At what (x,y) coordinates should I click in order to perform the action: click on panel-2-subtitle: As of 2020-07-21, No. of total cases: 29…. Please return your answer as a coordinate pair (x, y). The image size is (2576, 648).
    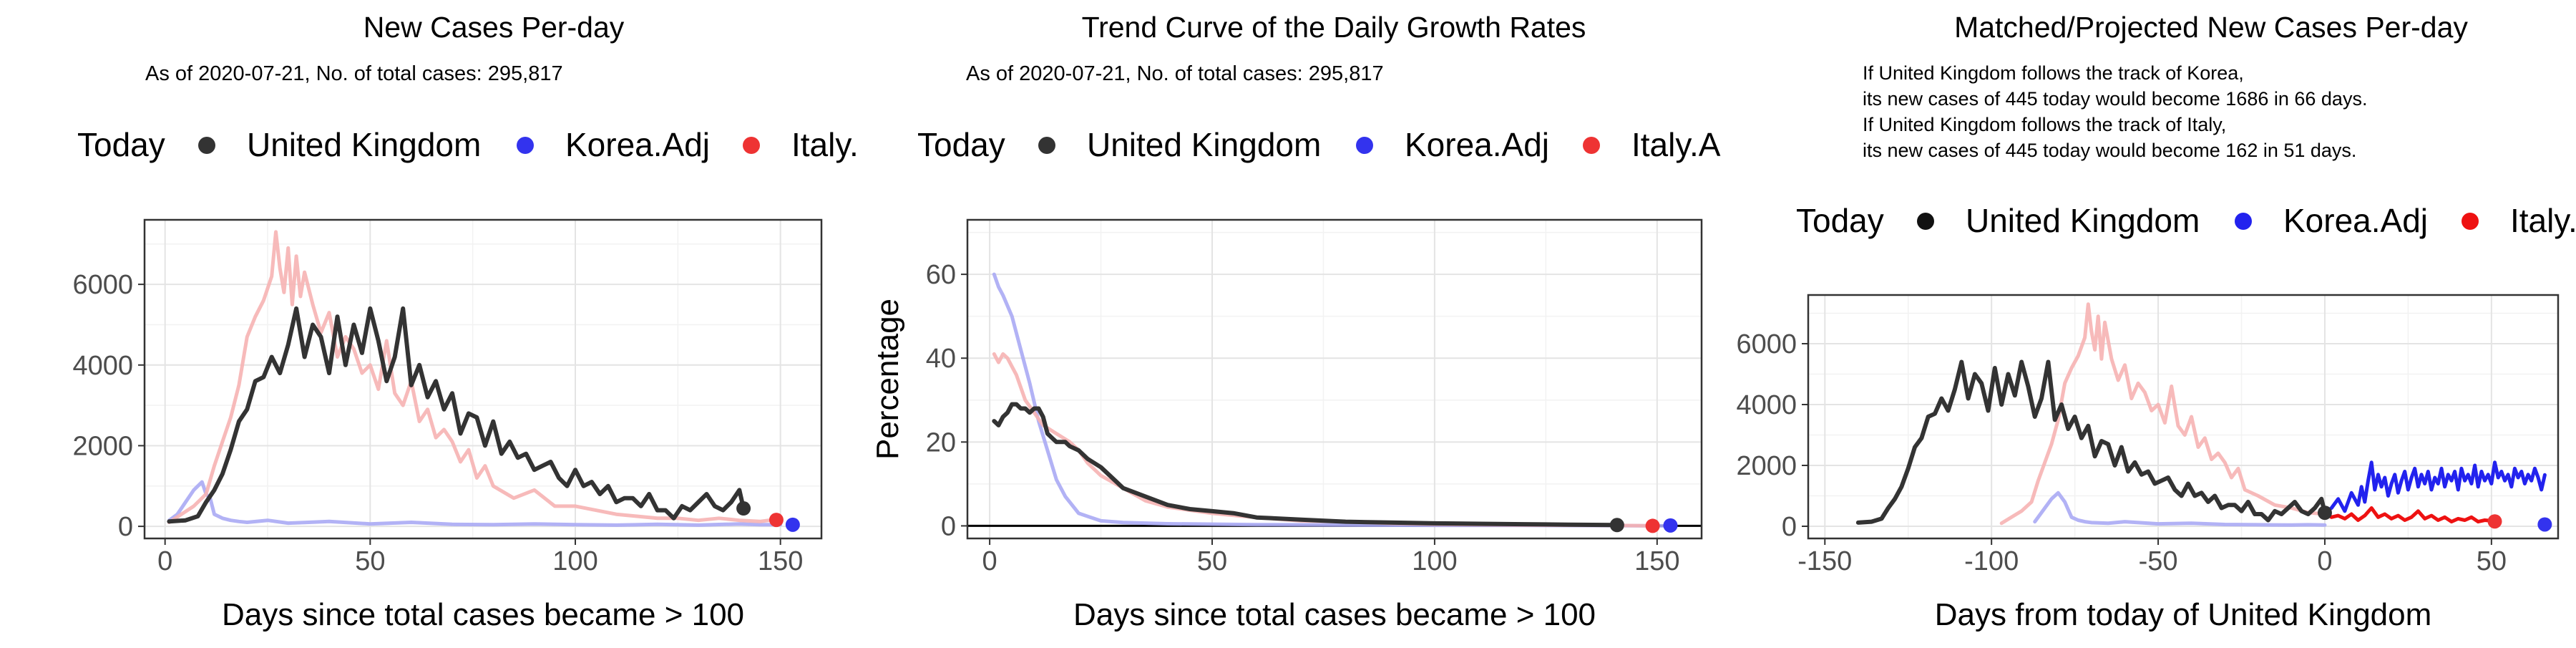
    Looking at the image, I should click on (1175, 74).